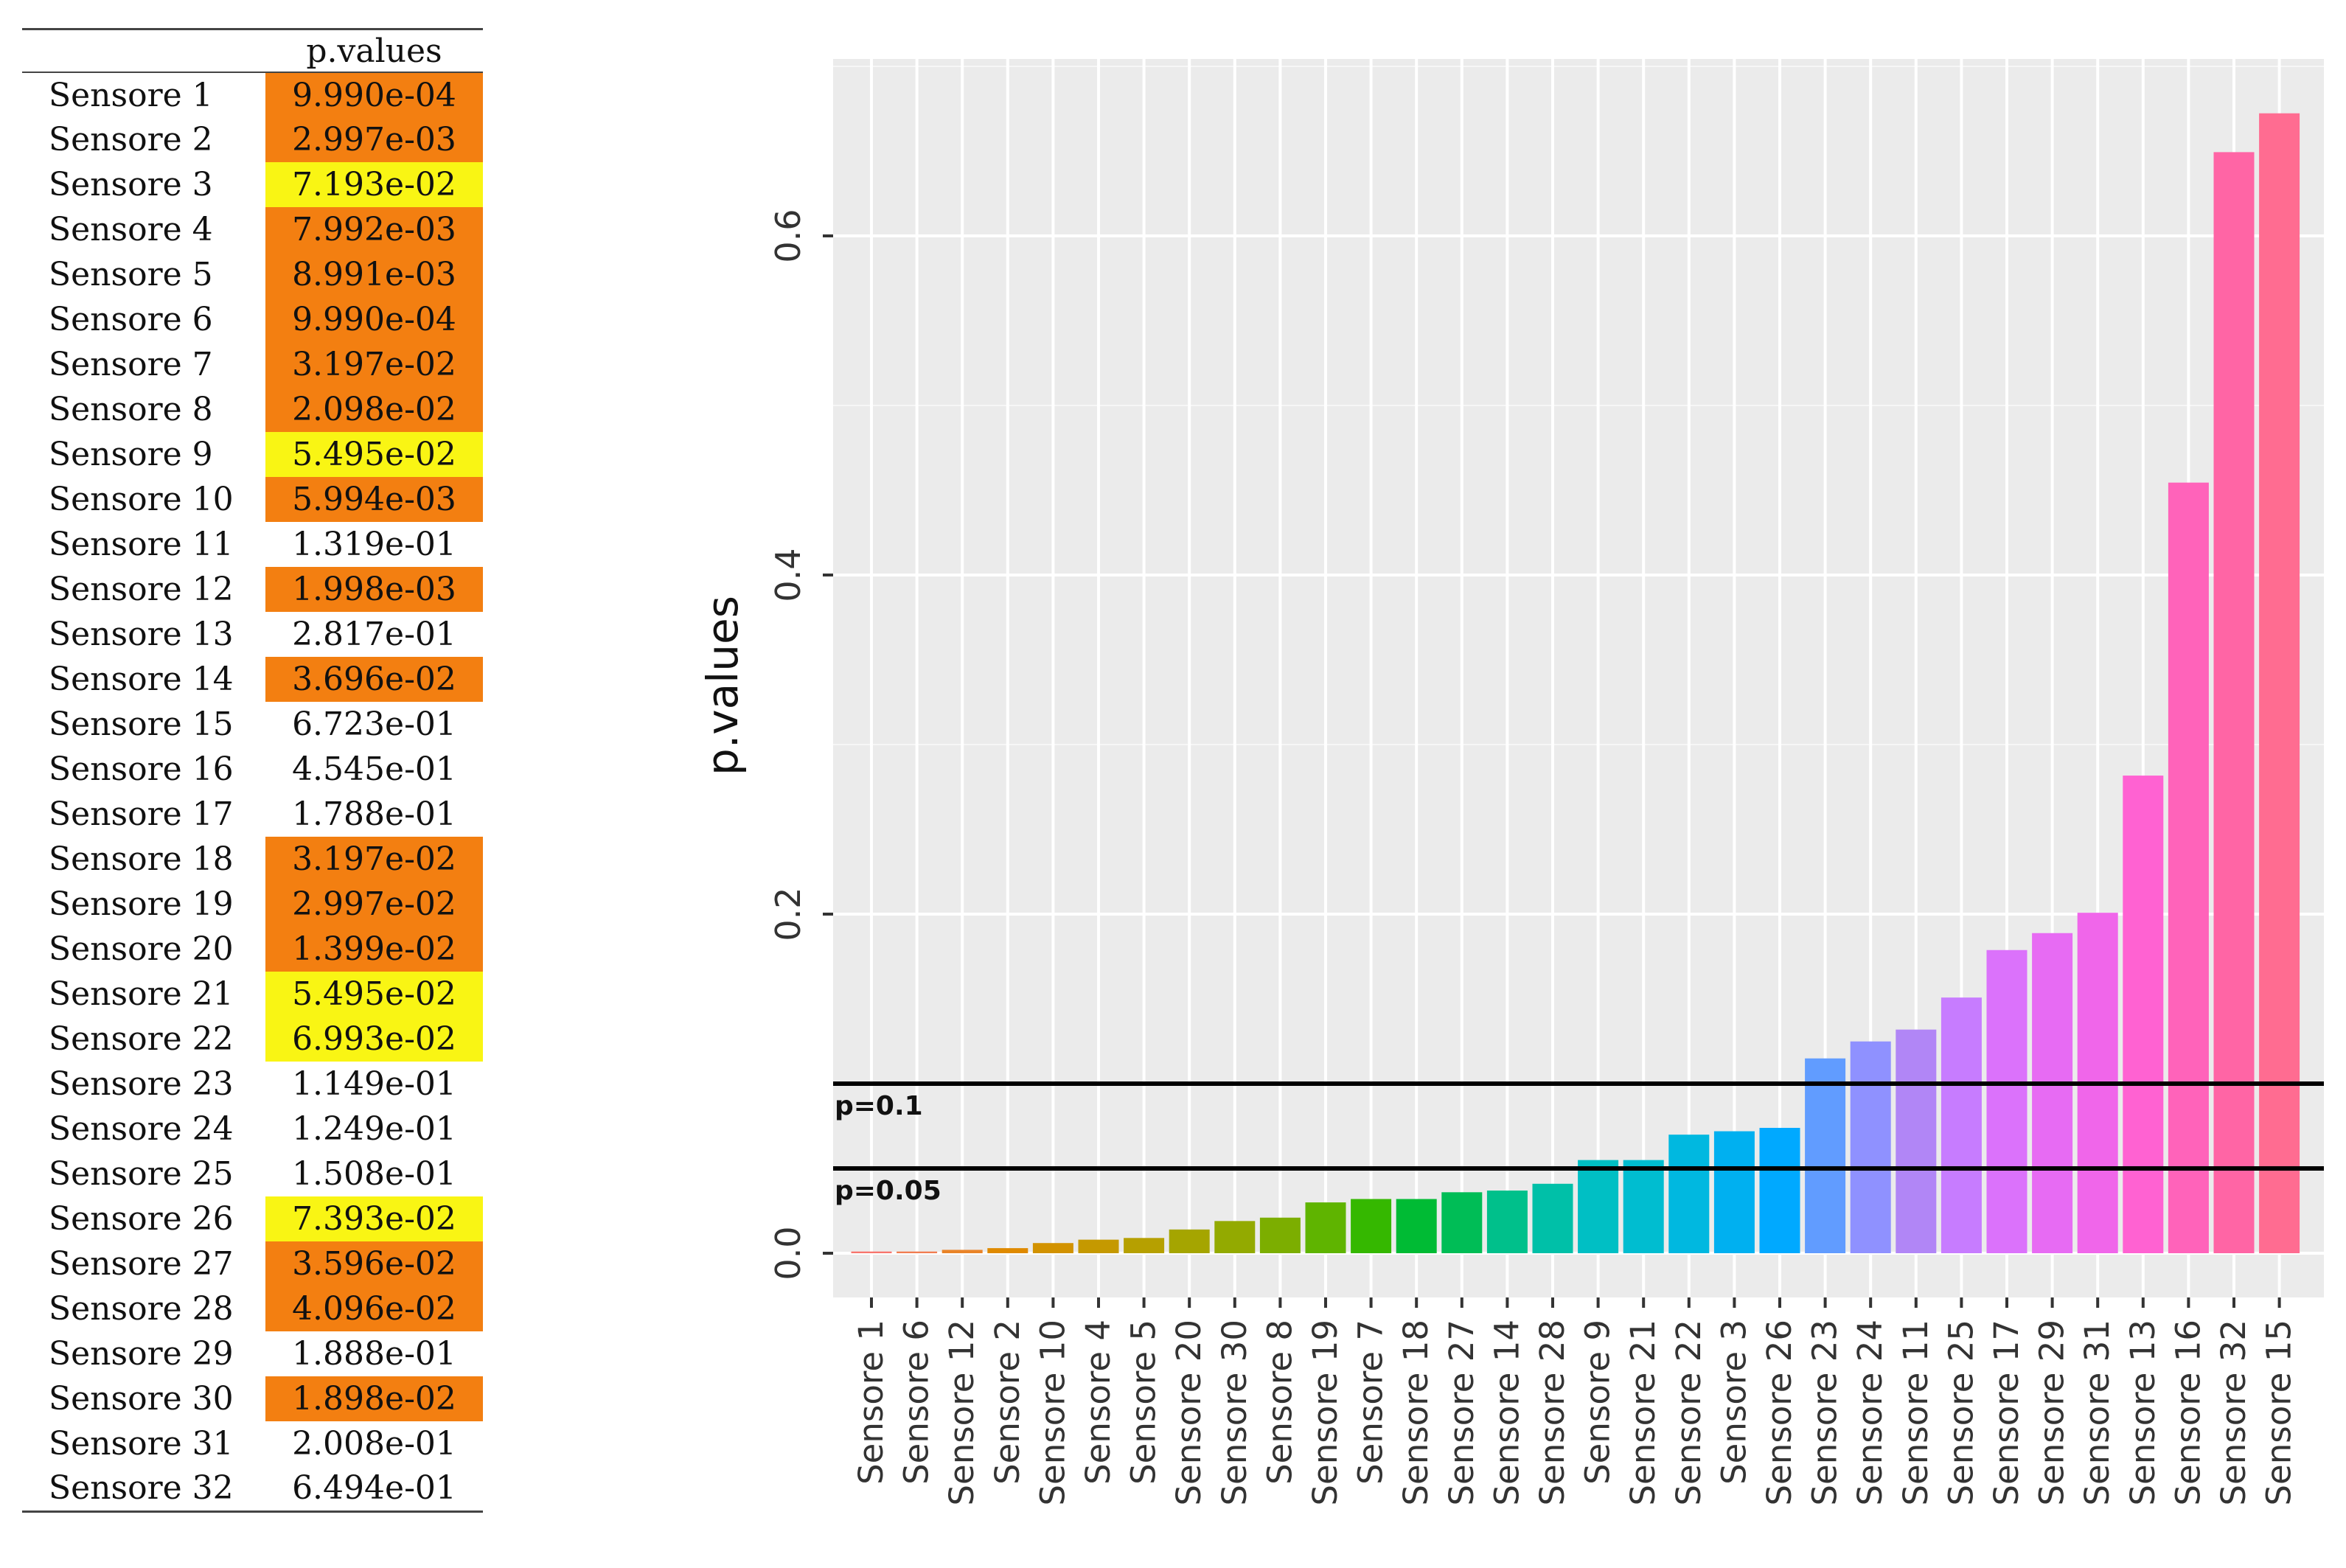 The height and width of the screenshot is (1568, 2346). What do you see at coordinates (374, 1398) in the screenshot?
I see `pvalue-cell: 1.898e-02` at bounding box center [374, 1398].